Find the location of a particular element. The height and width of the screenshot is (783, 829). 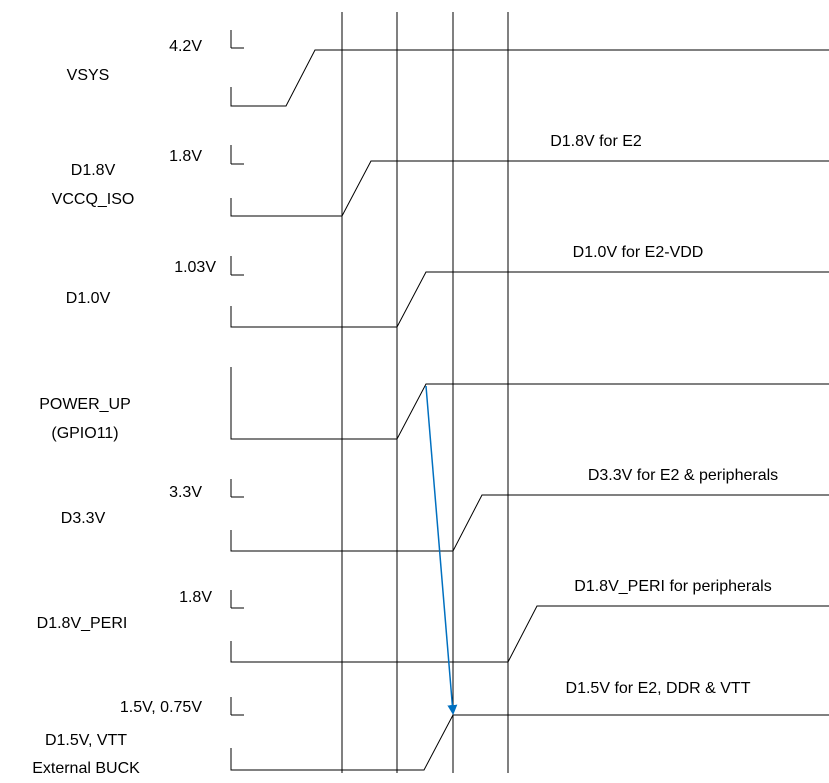

signal-name: D1.8V is located at coordinates (93, 170).